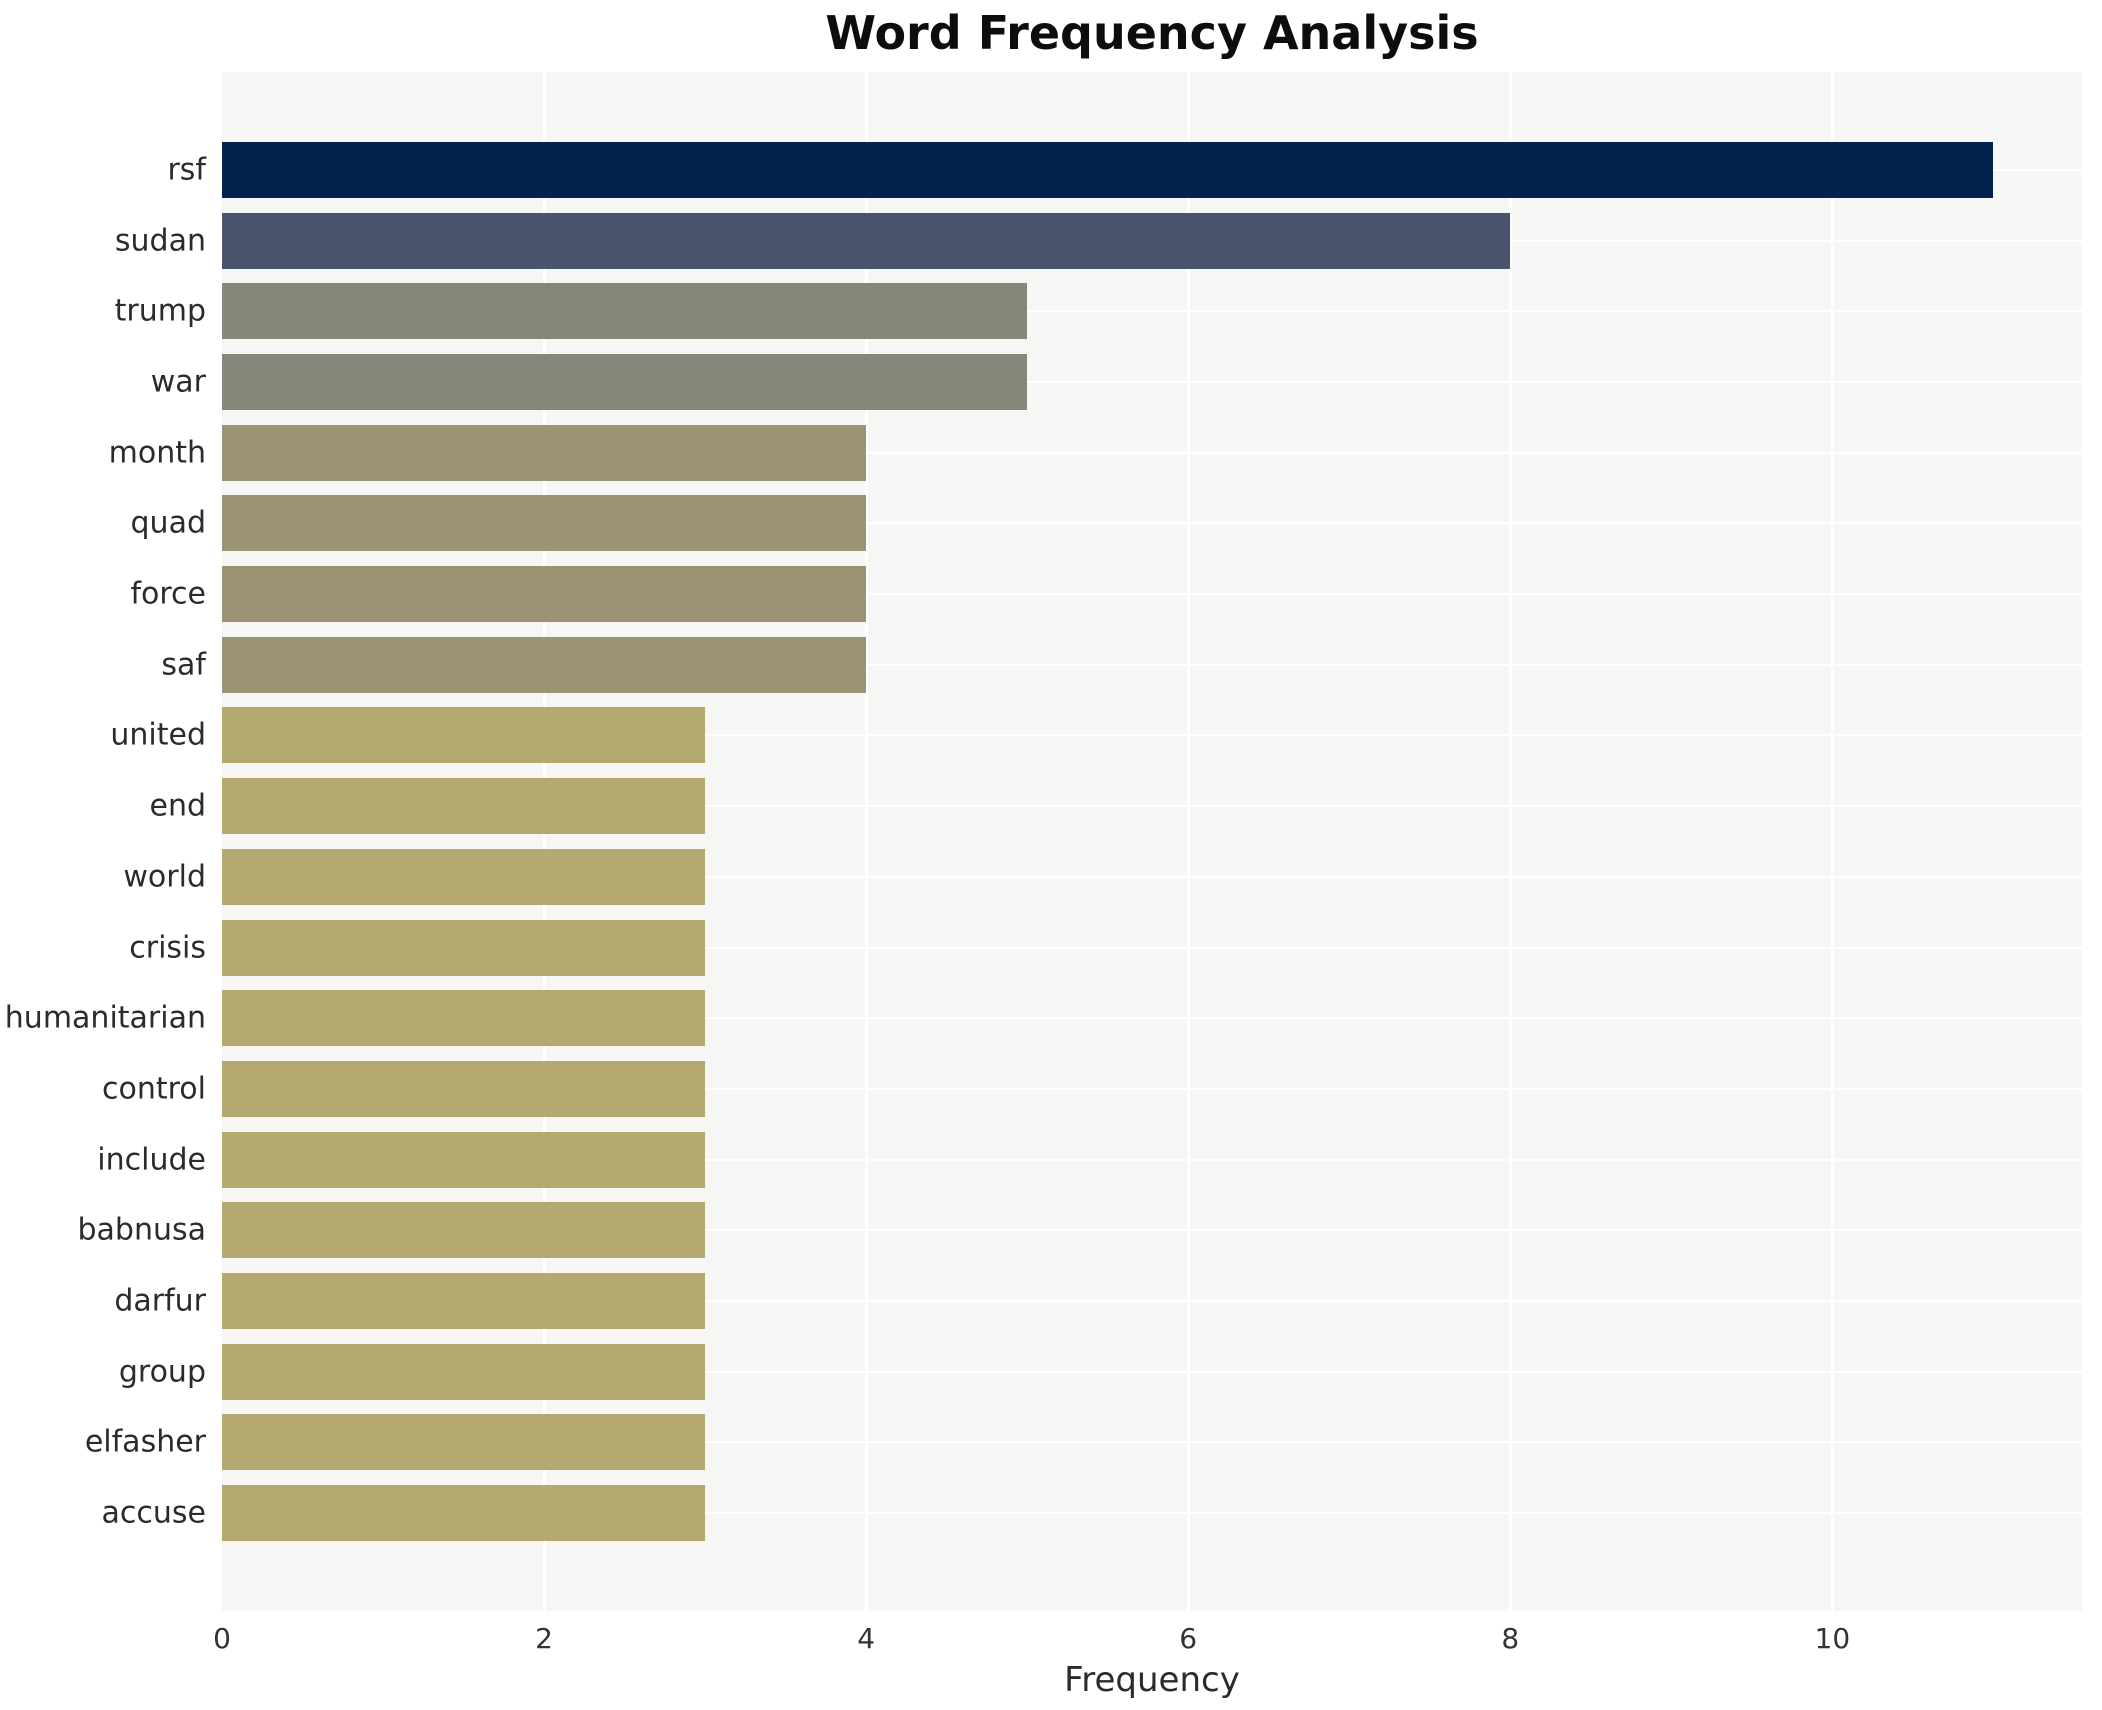 The height and width of the screenshot is (1710, 2102). Describe the element at coordinates (160, 311) in the screenshot. I see `y-label-trump: trump` at that location.